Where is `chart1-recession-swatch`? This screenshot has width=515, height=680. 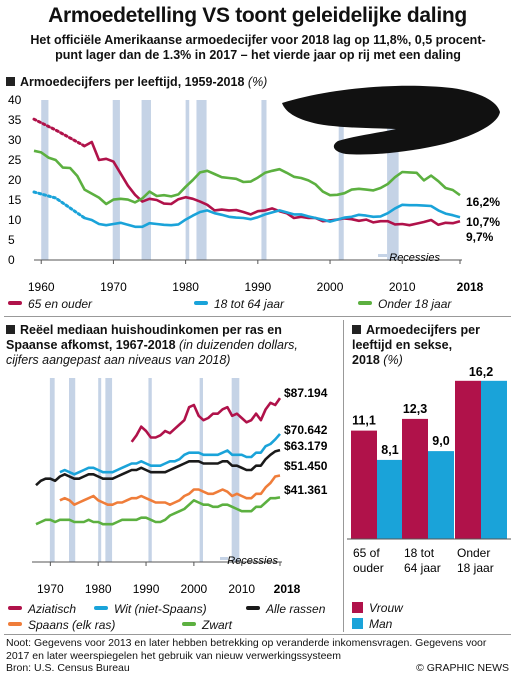 chart1-recession-swatch is located at coordinates (382, 255).